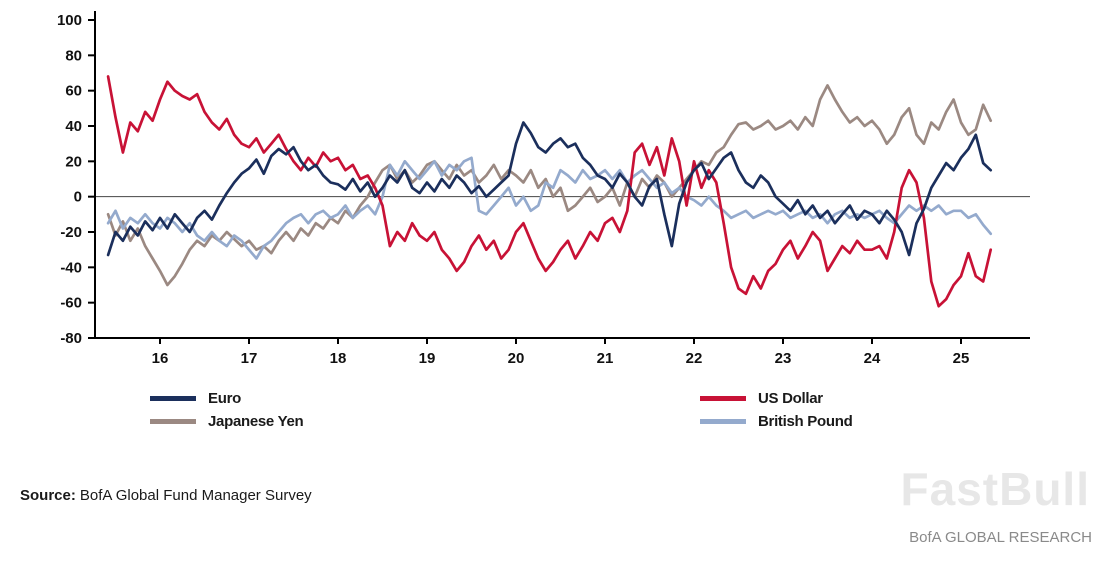 This screenshot has height=561, width=1112. Describe the element at coordinates (78, 197) in the screenshot. I see `svg-text: 0` at that location.